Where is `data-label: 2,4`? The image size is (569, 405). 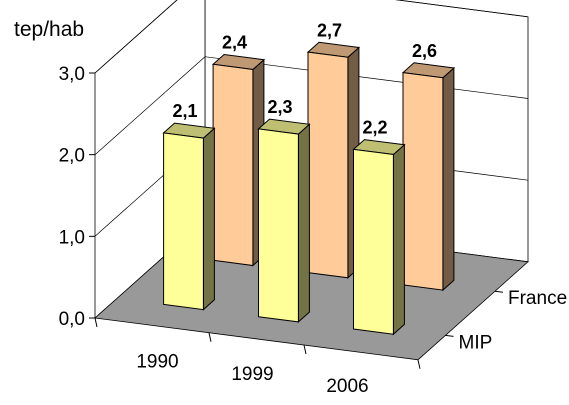
data-label: 2,4 is located at coordinates (234, 43).